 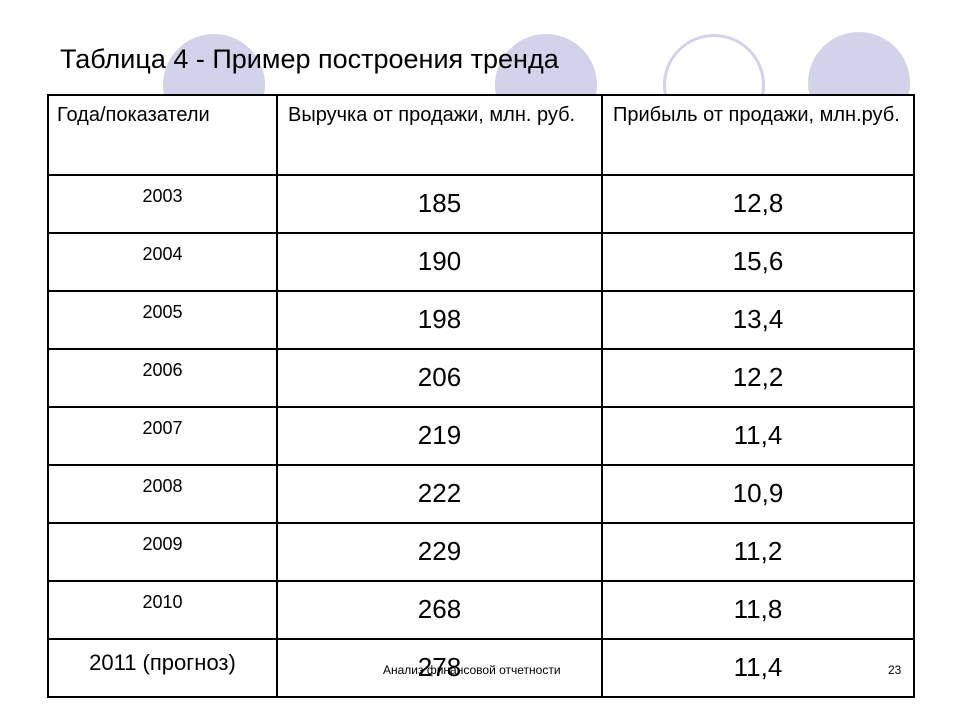 What do you see at coordinates (162, 610) in the screenshot?
I see `year-cell: 2010` at bounding box center [162, 610].